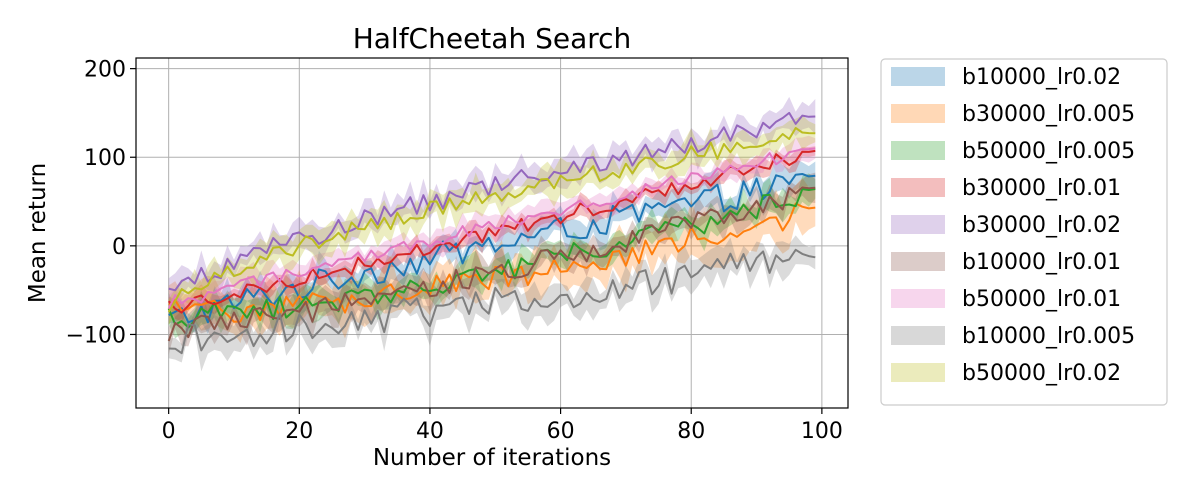 Image resolution: width=1200 pixels, height=500 pixels. What do you see at coordinates (1041, 299) in the screenshot?
I see `legend-label: b50000_lr0.01` at bounding box center [1041, 299].